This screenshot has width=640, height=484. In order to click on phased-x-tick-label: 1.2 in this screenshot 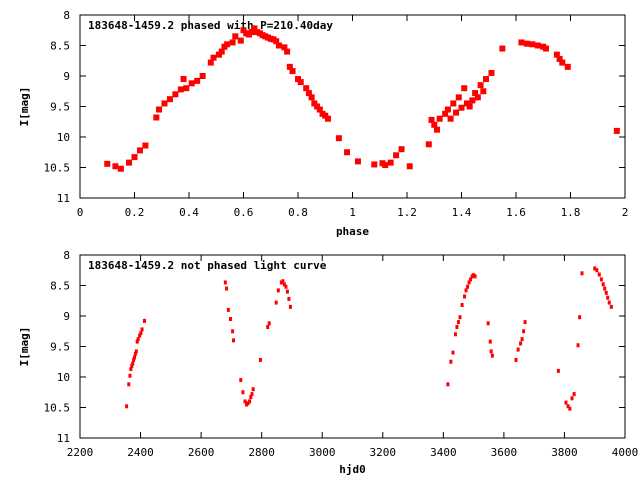, I will do `click(407, 212)`.